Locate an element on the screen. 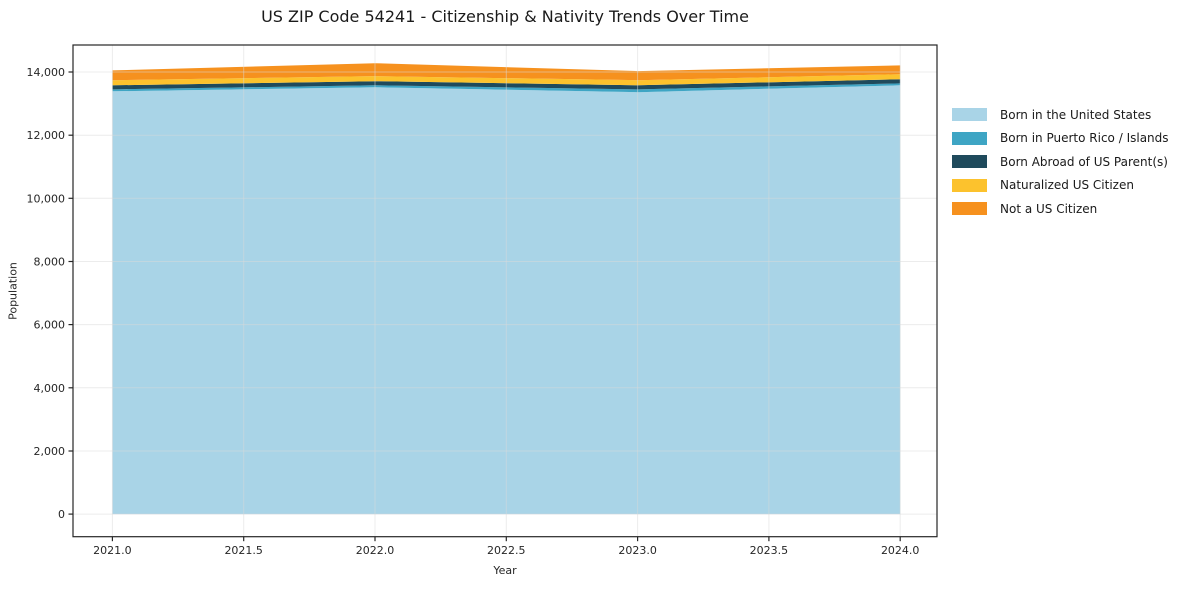  legend-item-not-a-us-citizen: Not a US Citizen is located at coordinates (1060, 209).